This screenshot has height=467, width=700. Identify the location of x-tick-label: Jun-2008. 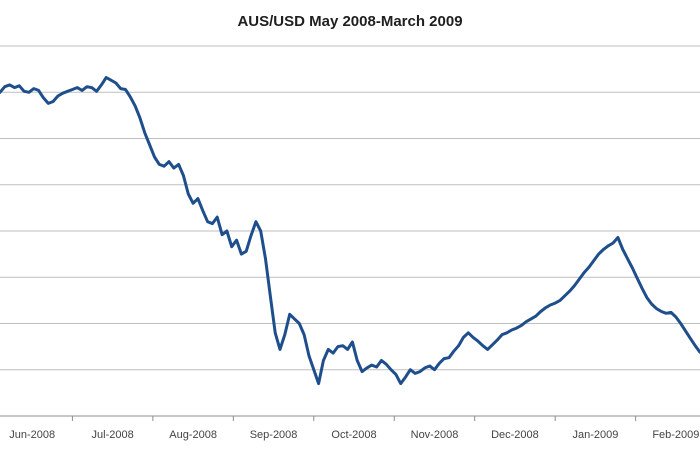
(32, 435).